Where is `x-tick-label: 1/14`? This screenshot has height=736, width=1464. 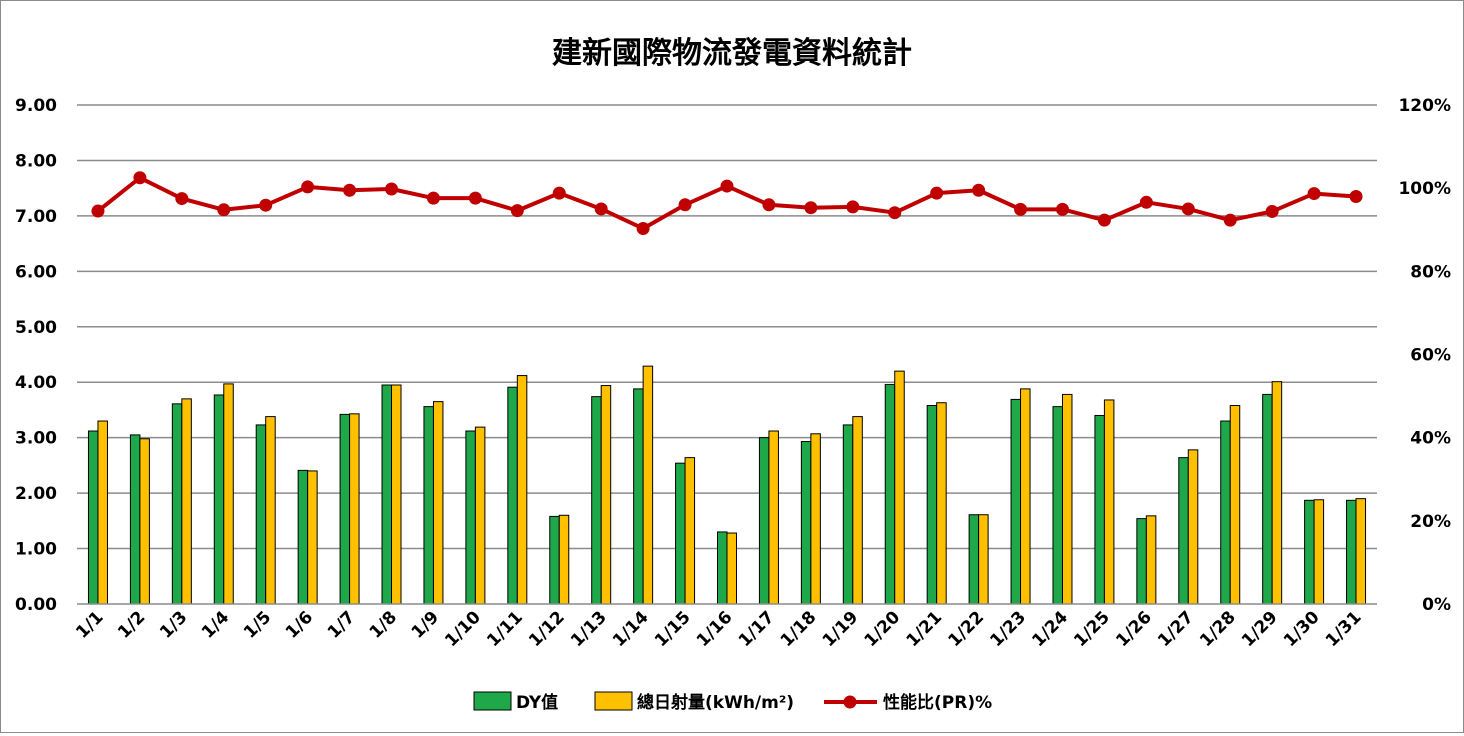 x-tick-label: 1/14 is located at coordinates (631, 629).